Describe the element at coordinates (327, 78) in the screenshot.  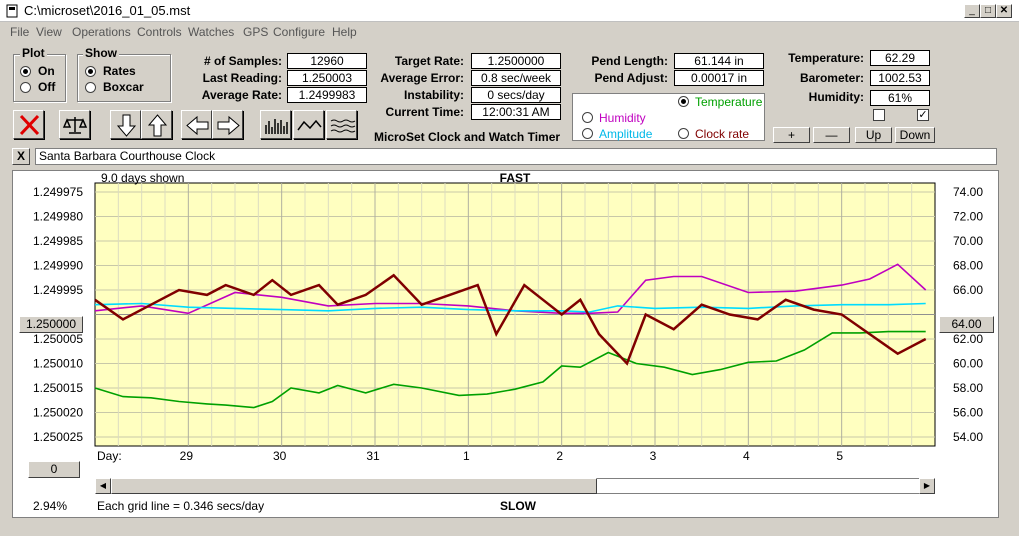
I see `last-reading-field: 1.250003` at that location.